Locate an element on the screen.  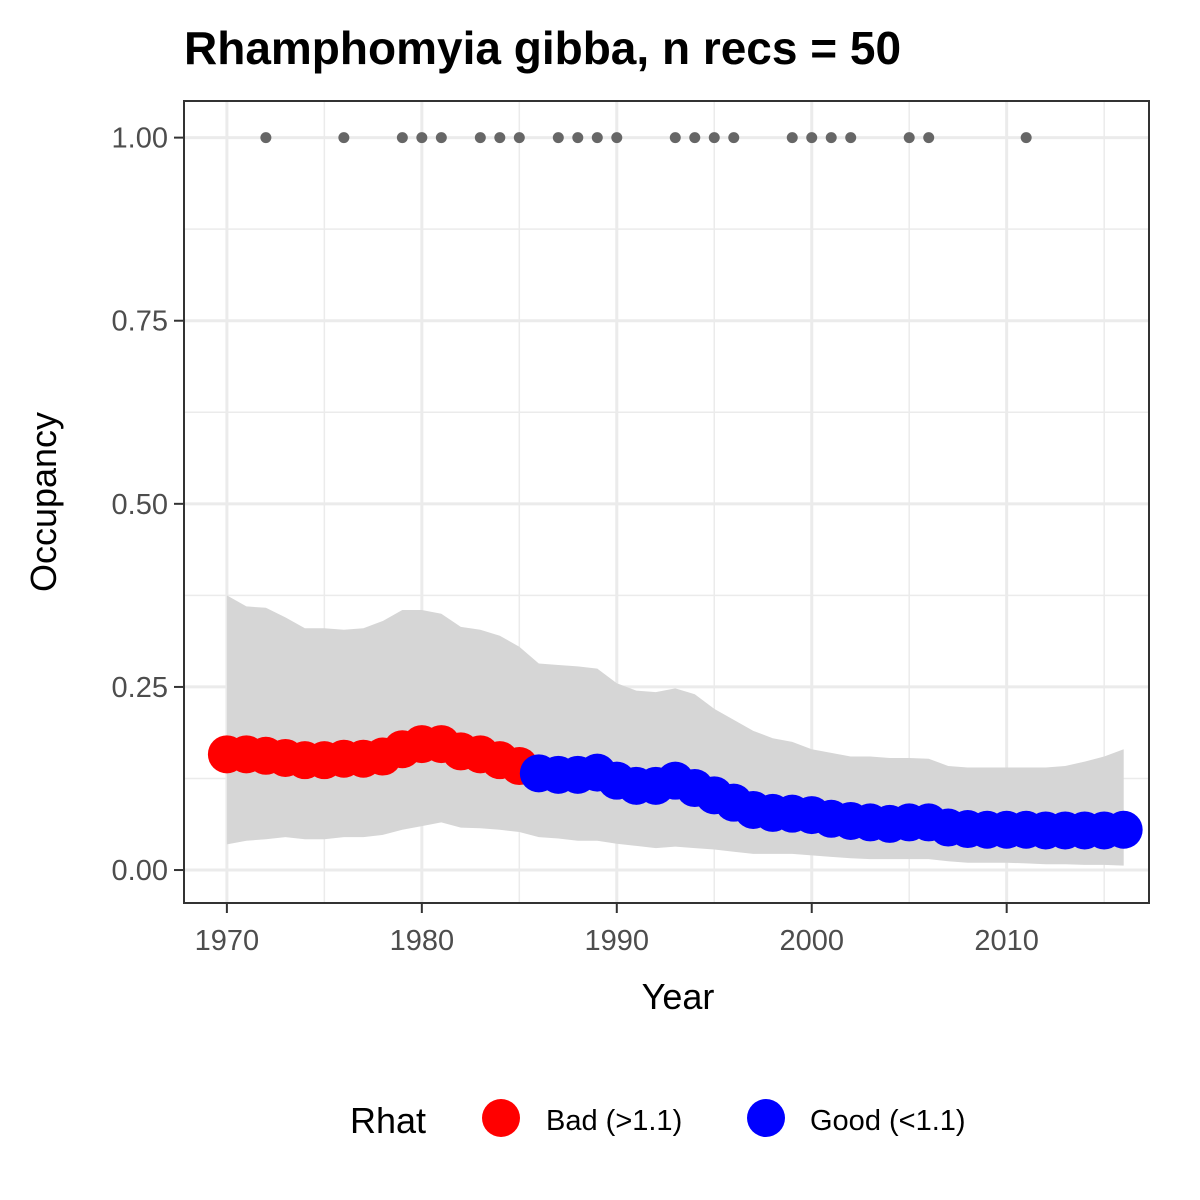
chart-title: Rhamphomyia gibba, n recs = 50 is located at coordinates (542, 48).